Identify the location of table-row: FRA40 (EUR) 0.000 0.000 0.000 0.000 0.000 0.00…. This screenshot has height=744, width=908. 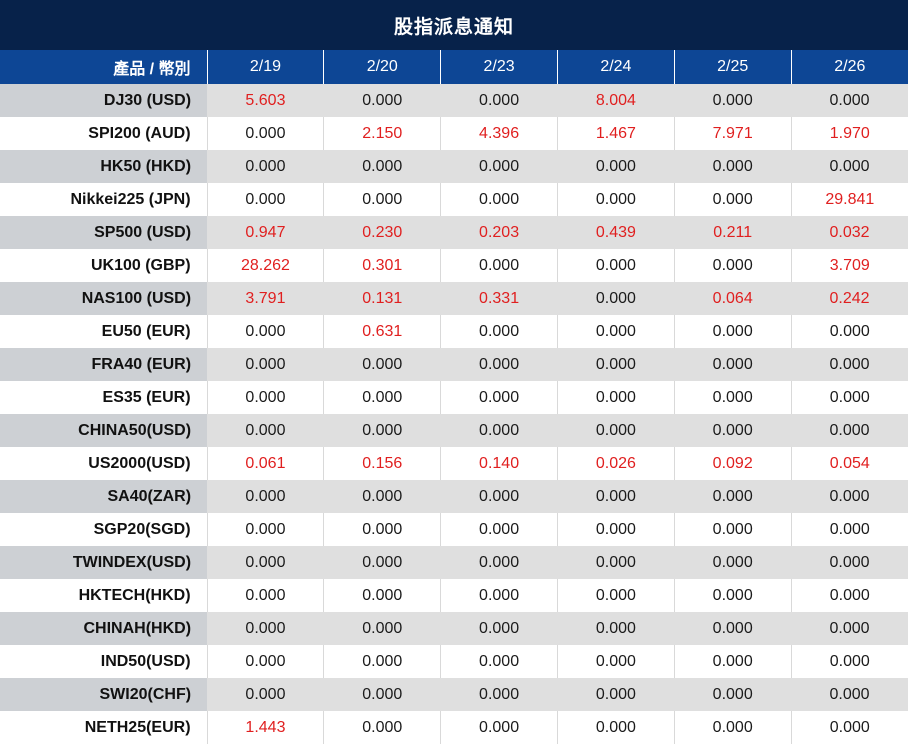
(454, 364).